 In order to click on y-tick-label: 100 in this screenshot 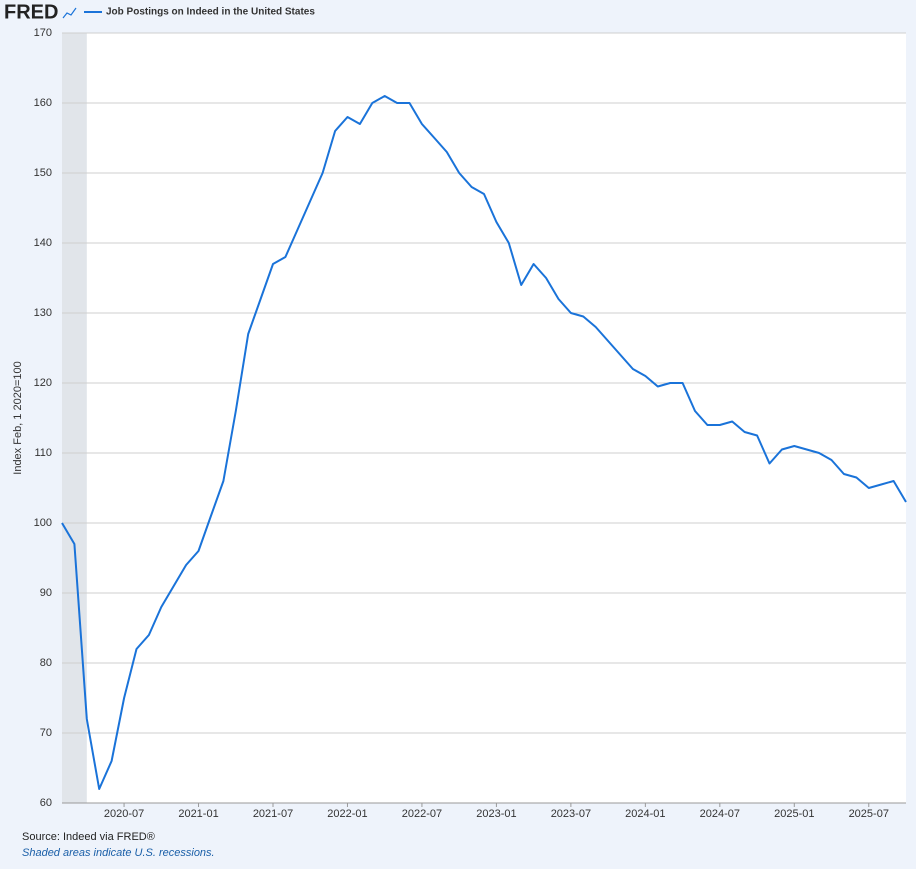, I will do `click(43, 523)`.